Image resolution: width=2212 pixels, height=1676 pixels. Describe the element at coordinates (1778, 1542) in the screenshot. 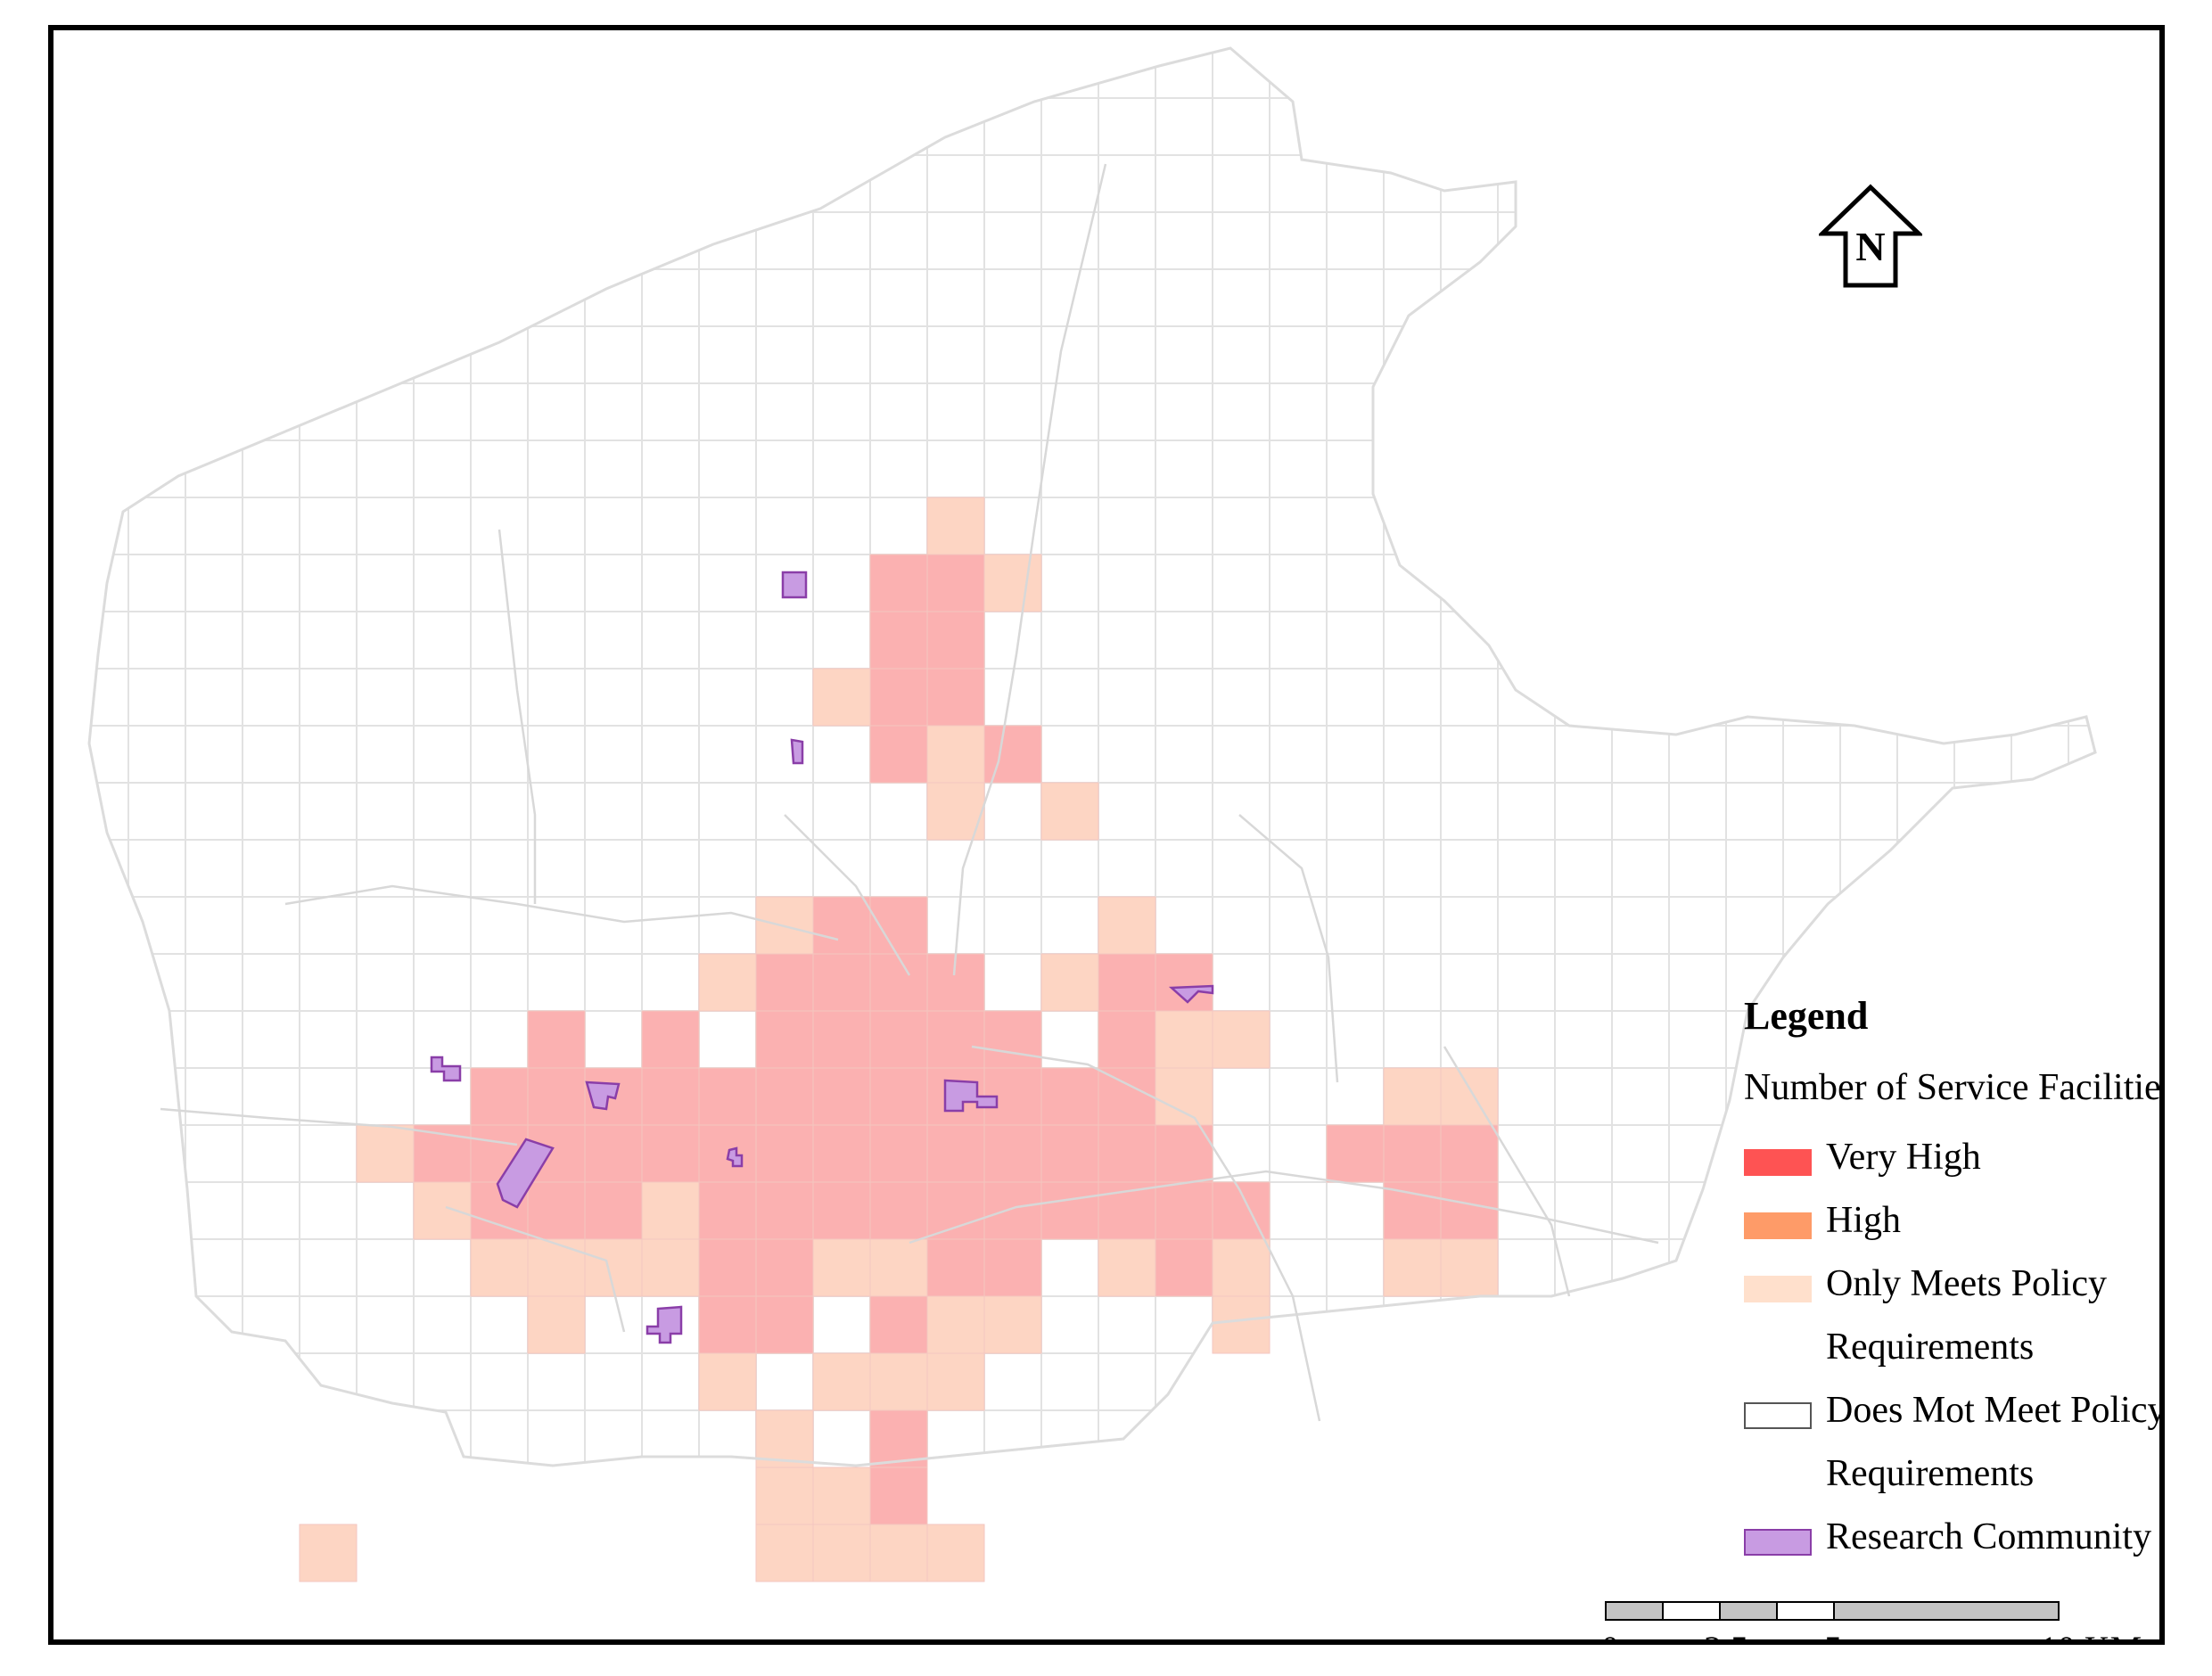

I see `legend-swatch-research-community` at that location.